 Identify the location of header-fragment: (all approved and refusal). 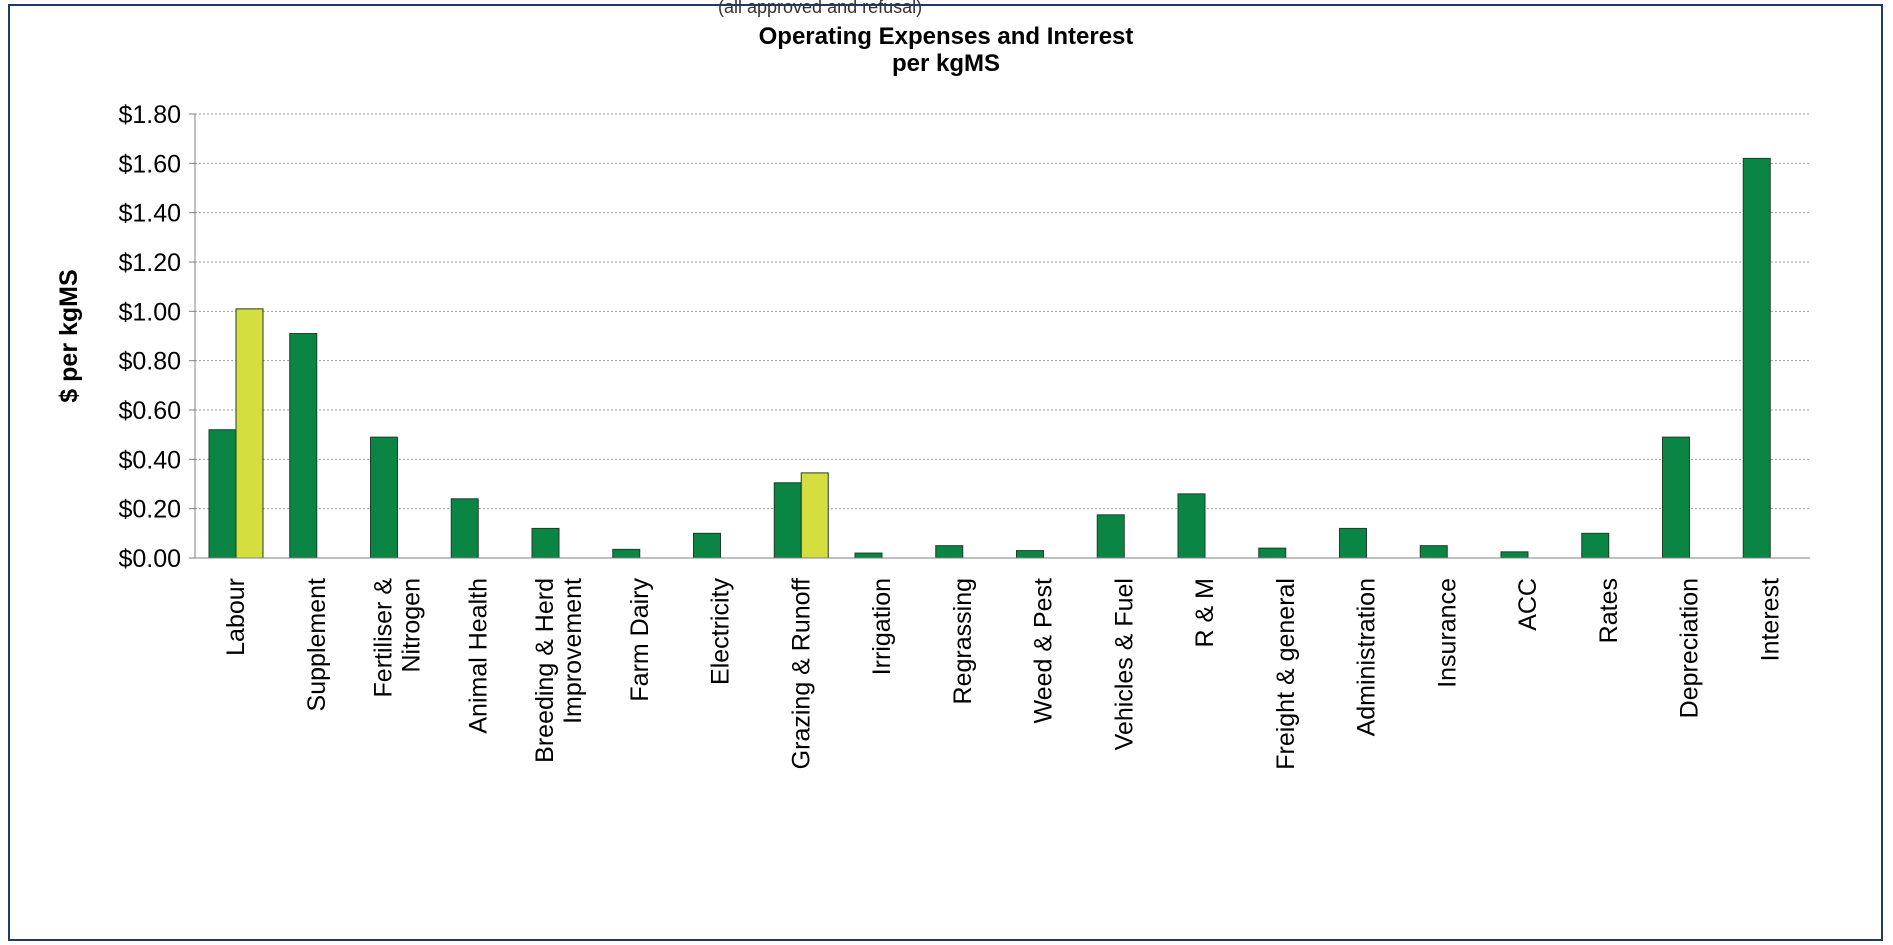
(820, 8).